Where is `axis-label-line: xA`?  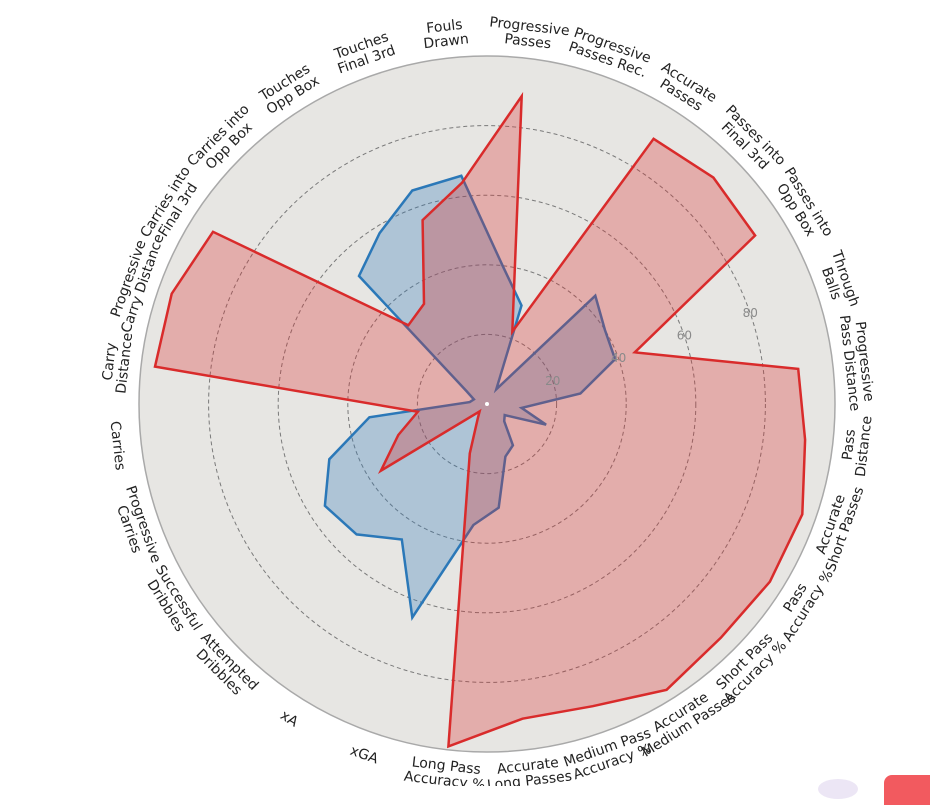 axis-label-line: xA is located at coordinates (289, 718).